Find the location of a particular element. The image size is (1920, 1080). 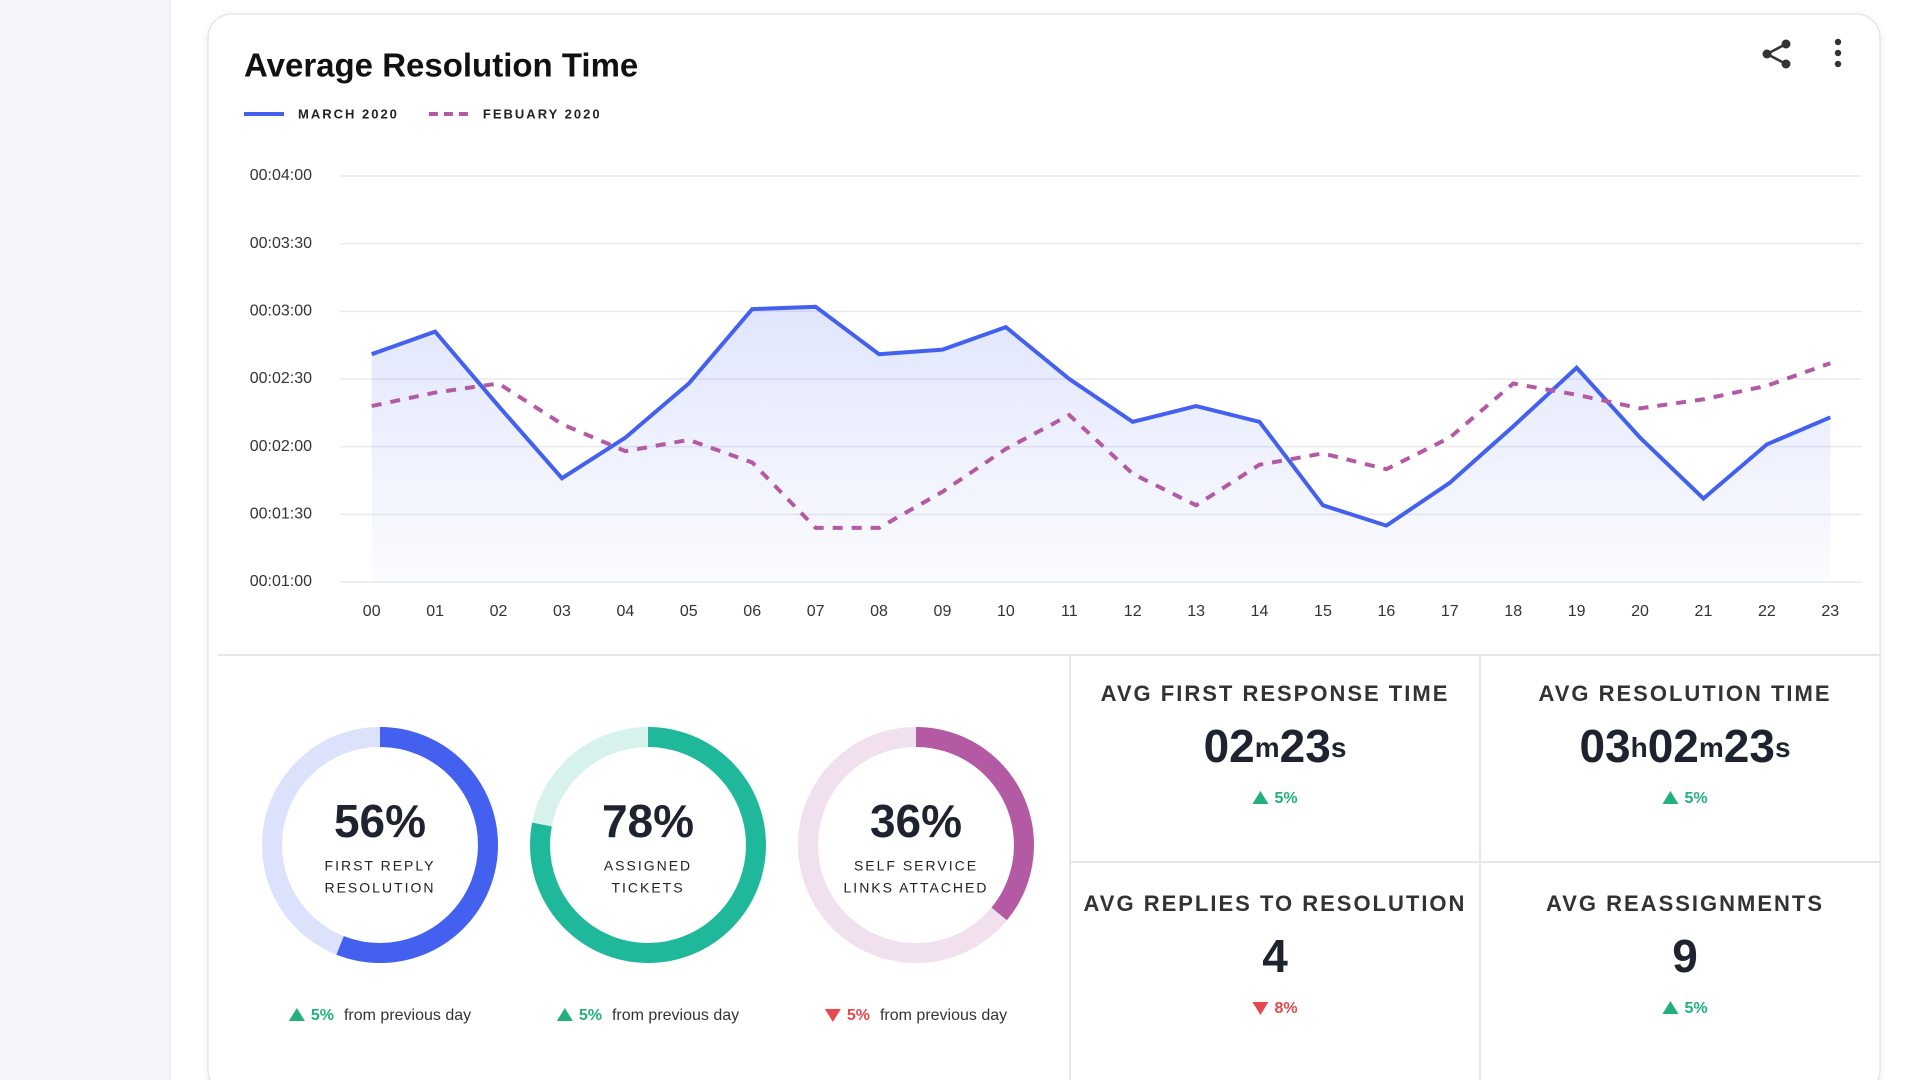

share-button is located at coordinates (1776, 54).